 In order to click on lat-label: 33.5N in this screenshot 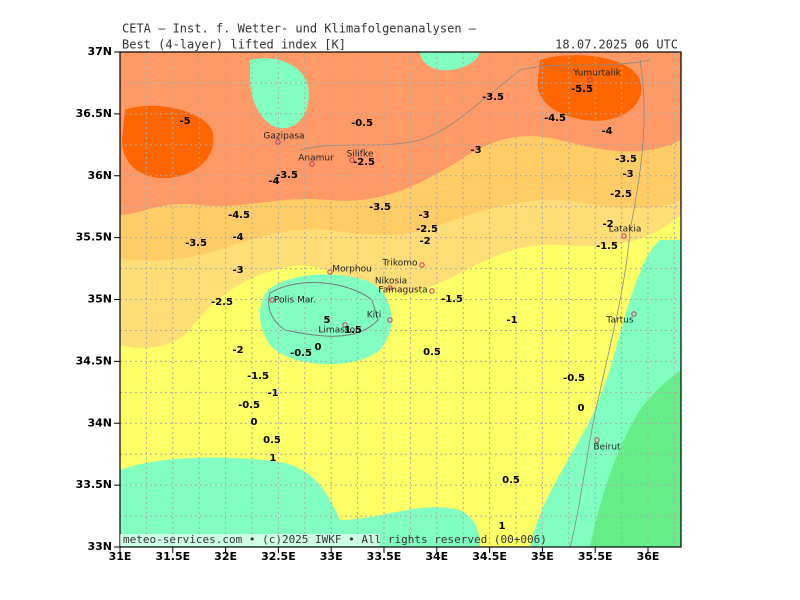, I will do `click(94, 484)`.